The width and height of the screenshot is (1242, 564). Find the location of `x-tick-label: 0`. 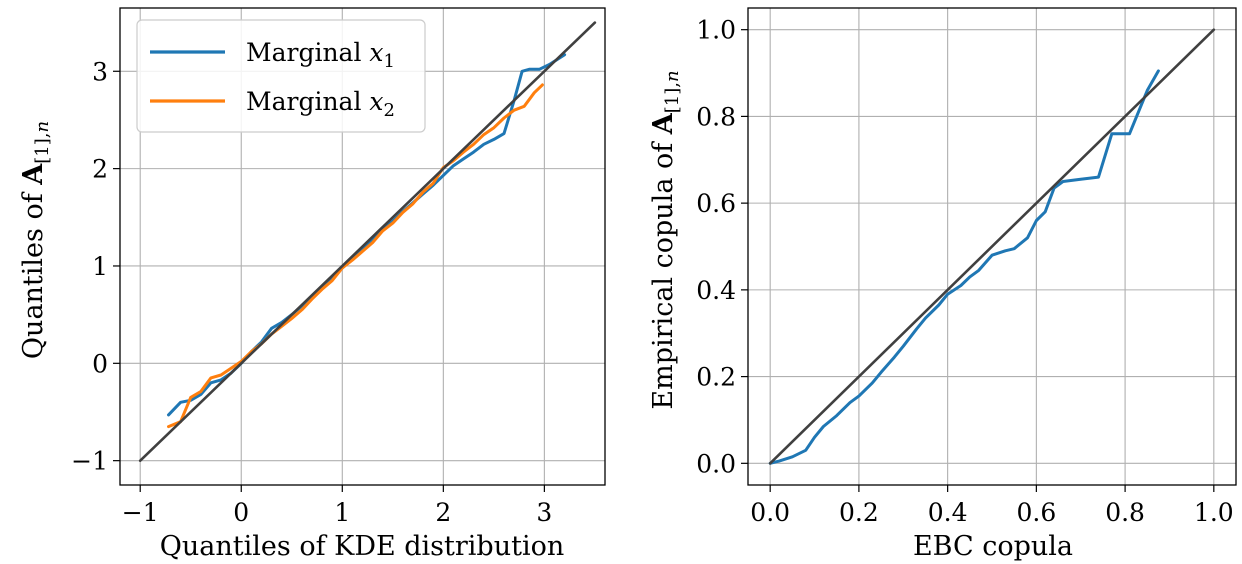

x-tick-label: 0 is located at coordinates (241, 512).